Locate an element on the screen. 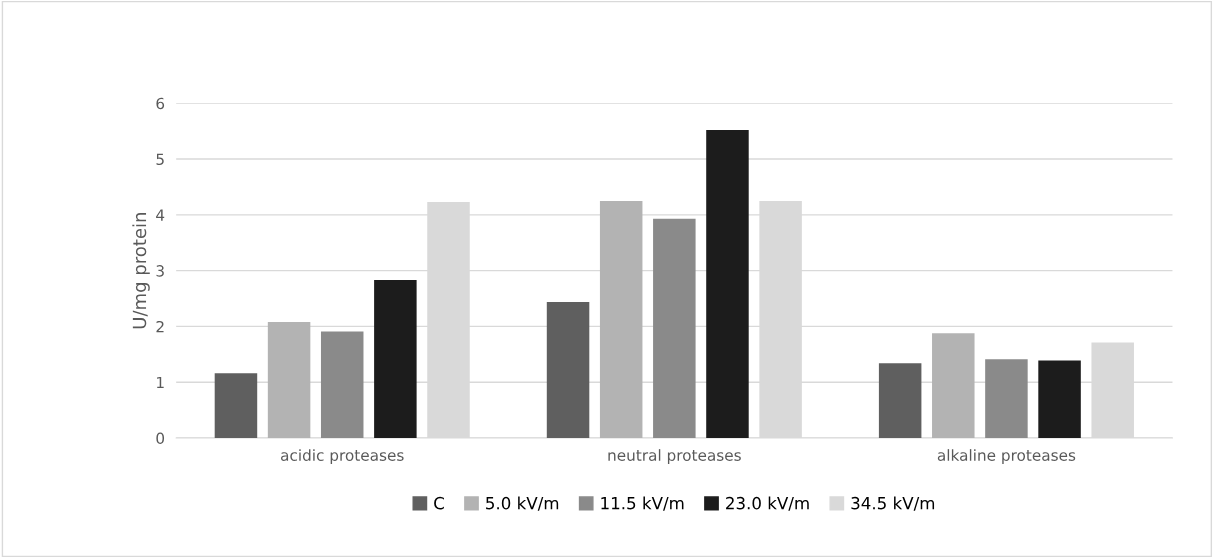 The height and width of the screenshot is (558, 1215). y-tick-label: 4 is located at coordinates (160, 215).